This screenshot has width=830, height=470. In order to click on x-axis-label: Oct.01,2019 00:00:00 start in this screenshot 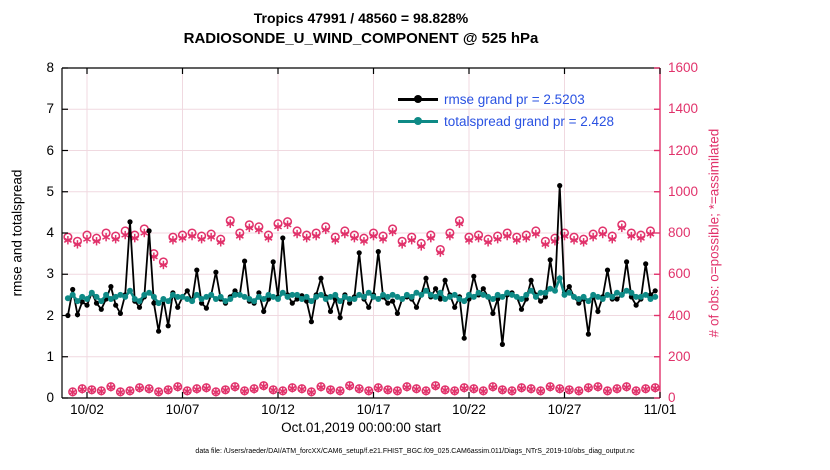, I will do `click(361, 427)`.